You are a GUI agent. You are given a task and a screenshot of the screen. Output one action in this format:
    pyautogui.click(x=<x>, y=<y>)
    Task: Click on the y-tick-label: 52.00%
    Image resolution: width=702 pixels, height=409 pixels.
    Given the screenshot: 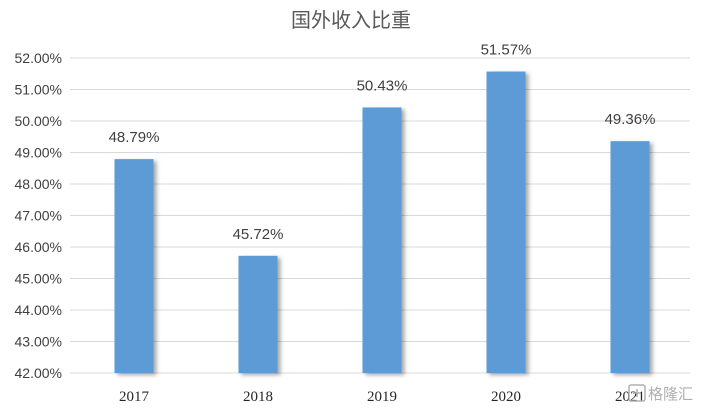 What is the action you would take?
    pyautogui.click(x=38, y=58)
    